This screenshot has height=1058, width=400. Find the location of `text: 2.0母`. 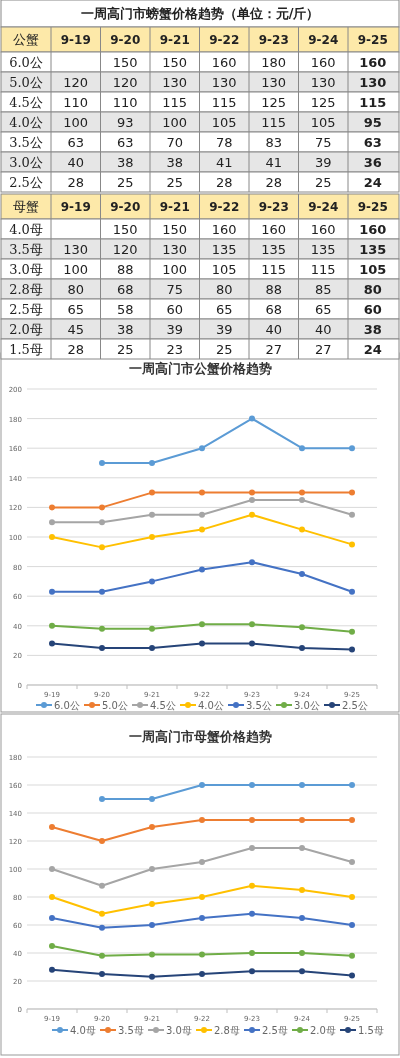

text: 2.0母 is located at coordinates (26, 329).